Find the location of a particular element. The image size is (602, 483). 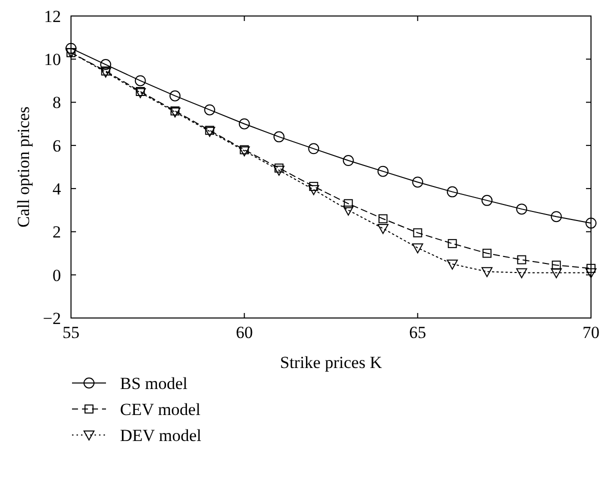

x-axis-title: Strike prices K is located at coordinates (331, 362).